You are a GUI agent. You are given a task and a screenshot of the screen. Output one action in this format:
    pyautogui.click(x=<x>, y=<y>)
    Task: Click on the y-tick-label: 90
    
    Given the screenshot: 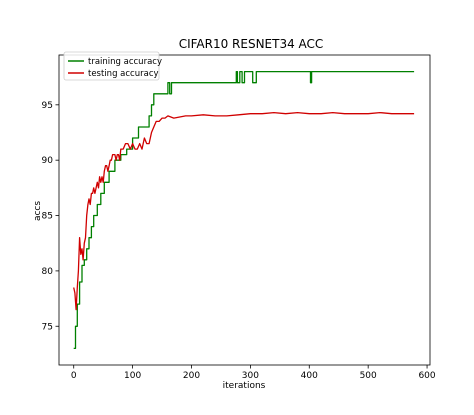 What is the action you would take?
    pyautogui.click(x=48, y=161)
    